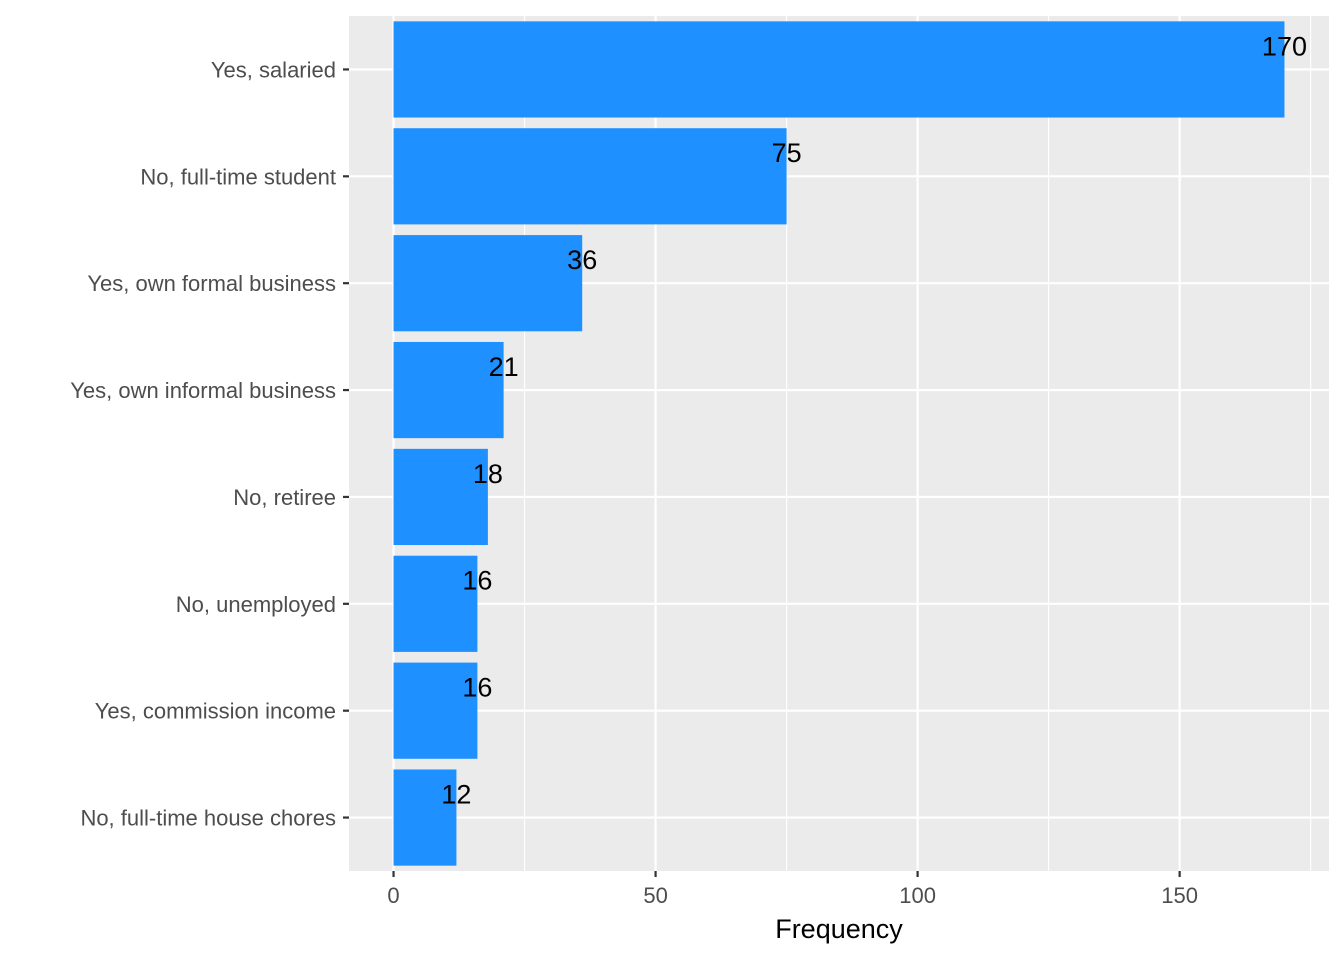 This screenshot has width=1344, height=960. I want to click on data-label: 75, so click(787, 153).